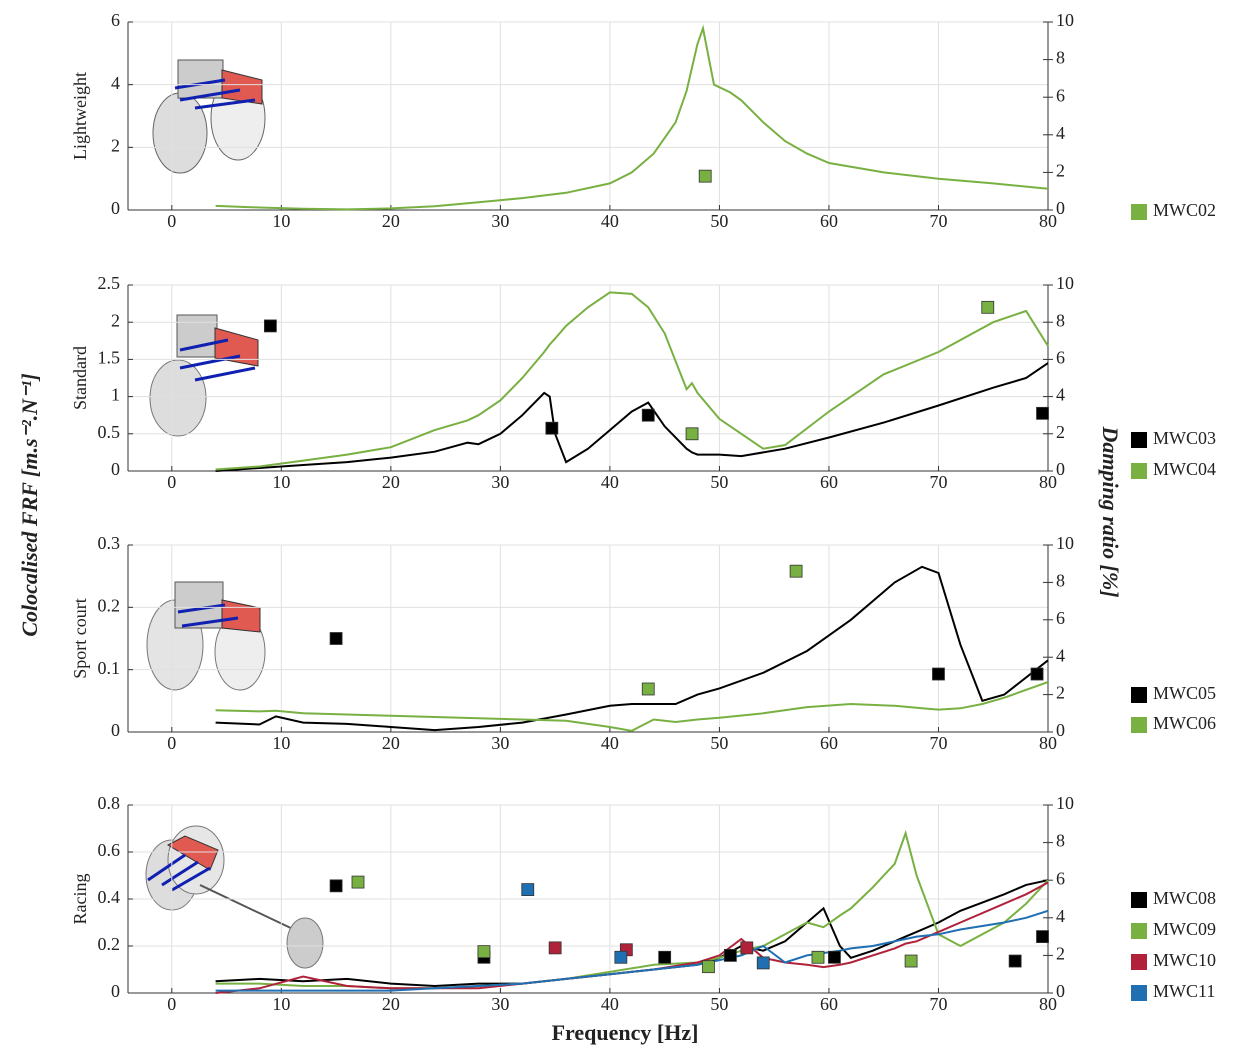  Describe the element at coordinates (115, 395) in the screenshot. I see `y-tick-label: 1` at that location.